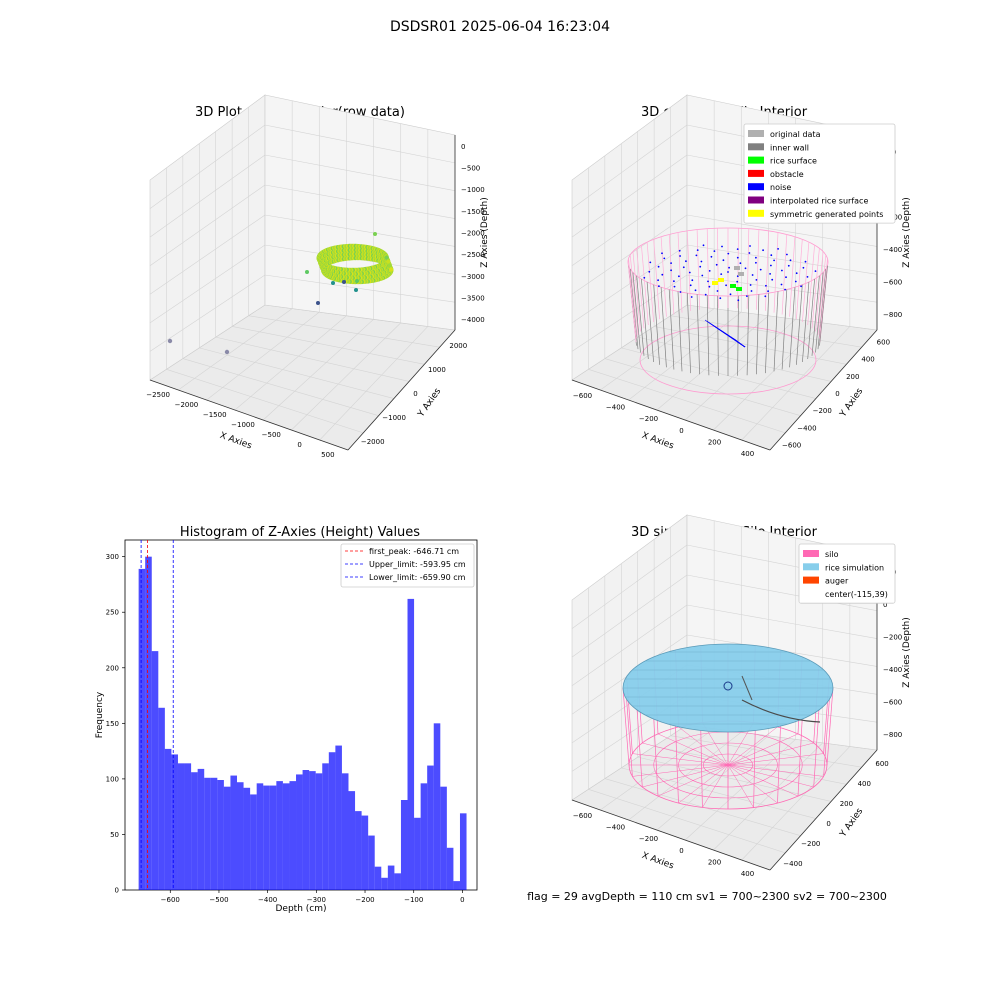 The height and width of the screenshot is (1000, 1000). Describe the element at coordinates (657, 861) in the screenshot. I see `x-axis-label: X Axies` at that location.